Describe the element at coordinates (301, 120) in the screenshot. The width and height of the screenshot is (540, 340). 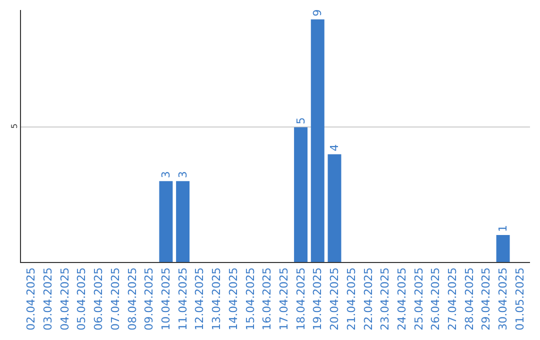
I see `data-label: 5` at that location.